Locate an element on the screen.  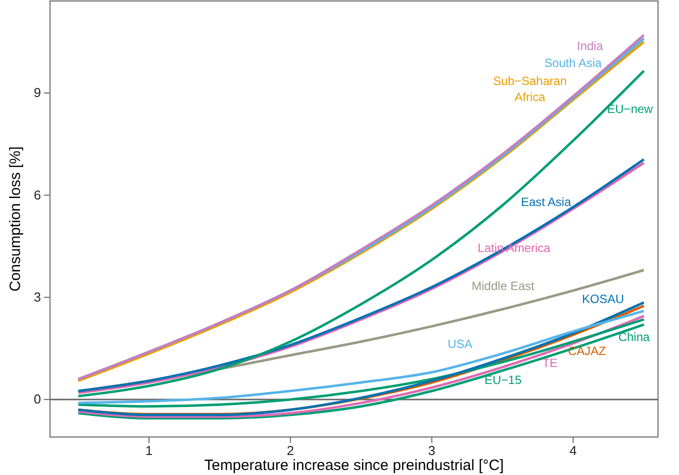
series-label: EU−new is located at coordinates (630, 109).